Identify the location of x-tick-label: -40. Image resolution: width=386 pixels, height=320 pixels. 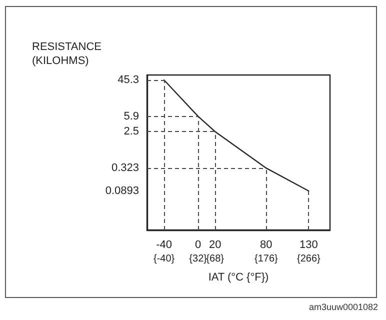
(164, 245).